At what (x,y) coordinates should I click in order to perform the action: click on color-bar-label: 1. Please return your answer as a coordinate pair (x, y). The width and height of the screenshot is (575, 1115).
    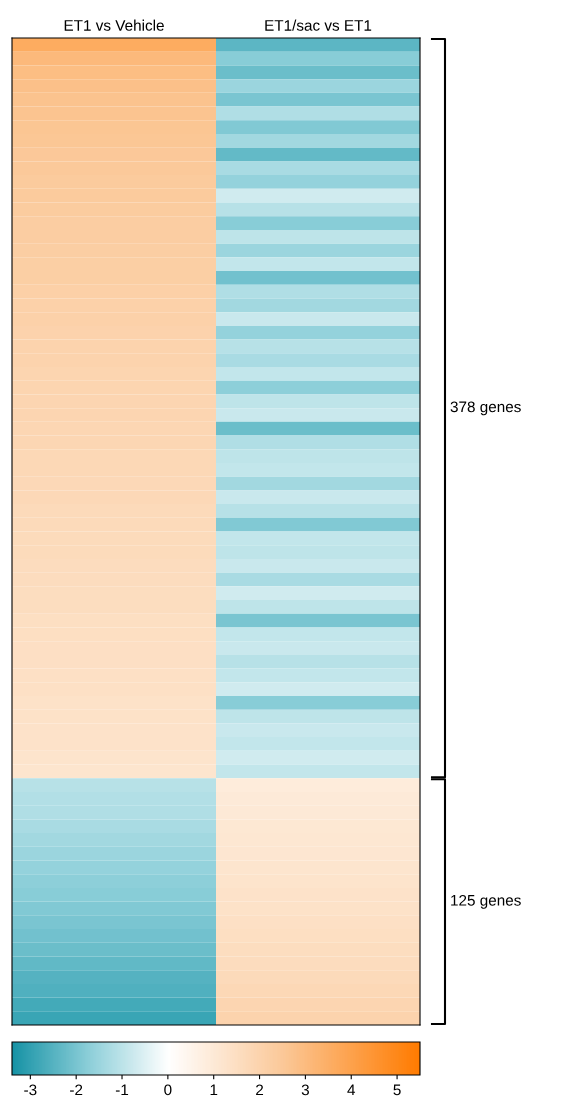
    Looking at the image, I should click on (214, 1090).